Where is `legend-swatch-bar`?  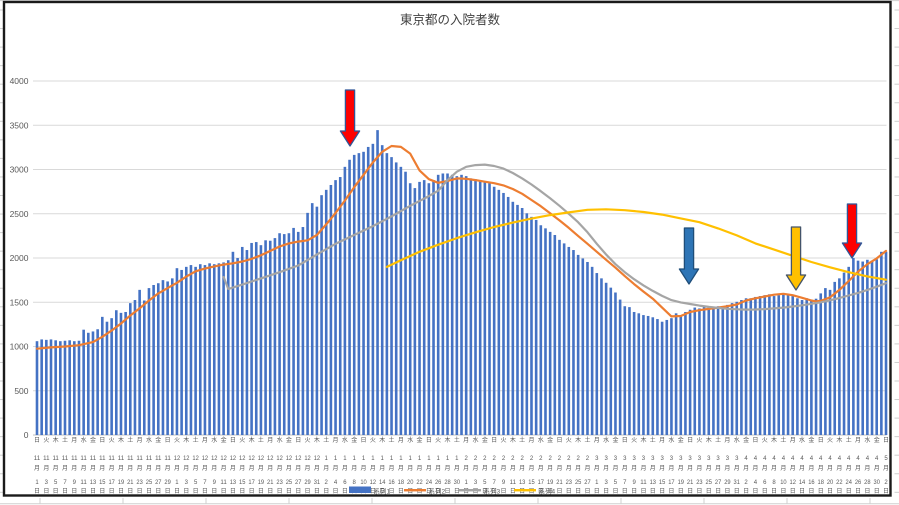
legend-swatch-bar is located at coordinates (360, 490).